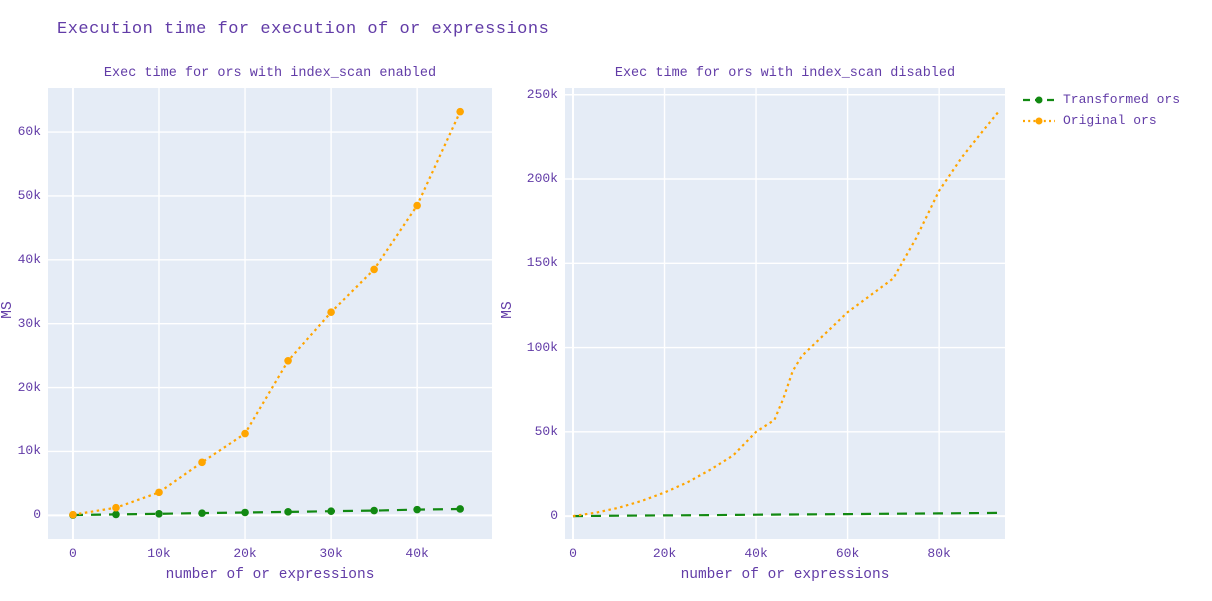 The height and width of the screenshot is (601, 1212). What do you see at coordinates (1122, 99) in the screenshot?
I see `legend-label-transformed-ors: Transformed ors` at bounding box center [1122, 99].